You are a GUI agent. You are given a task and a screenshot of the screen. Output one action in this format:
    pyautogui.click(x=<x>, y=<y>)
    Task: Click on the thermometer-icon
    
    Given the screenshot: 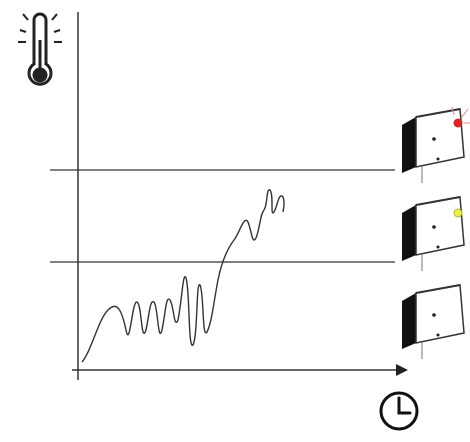 What is the action you would take?
    pyautogui.click(x=40, y=49)
    